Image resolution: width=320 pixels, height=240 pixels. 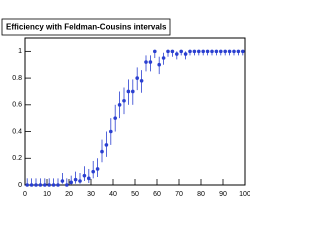 I want to click on x-tick-label: 30, so click(x=91, y=194).